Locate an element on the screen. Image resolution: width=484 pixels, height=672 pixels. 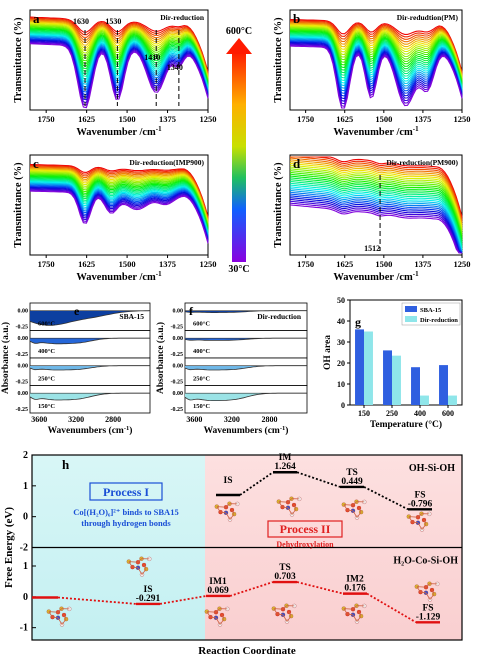
subplot-frame is located at coordinates (246, 371).